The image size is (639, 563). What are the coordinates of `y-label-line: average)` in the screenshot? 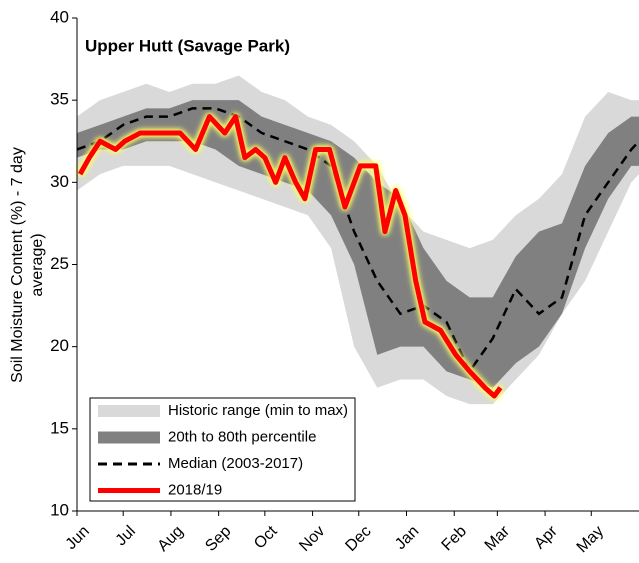 It's located at (37, 264).